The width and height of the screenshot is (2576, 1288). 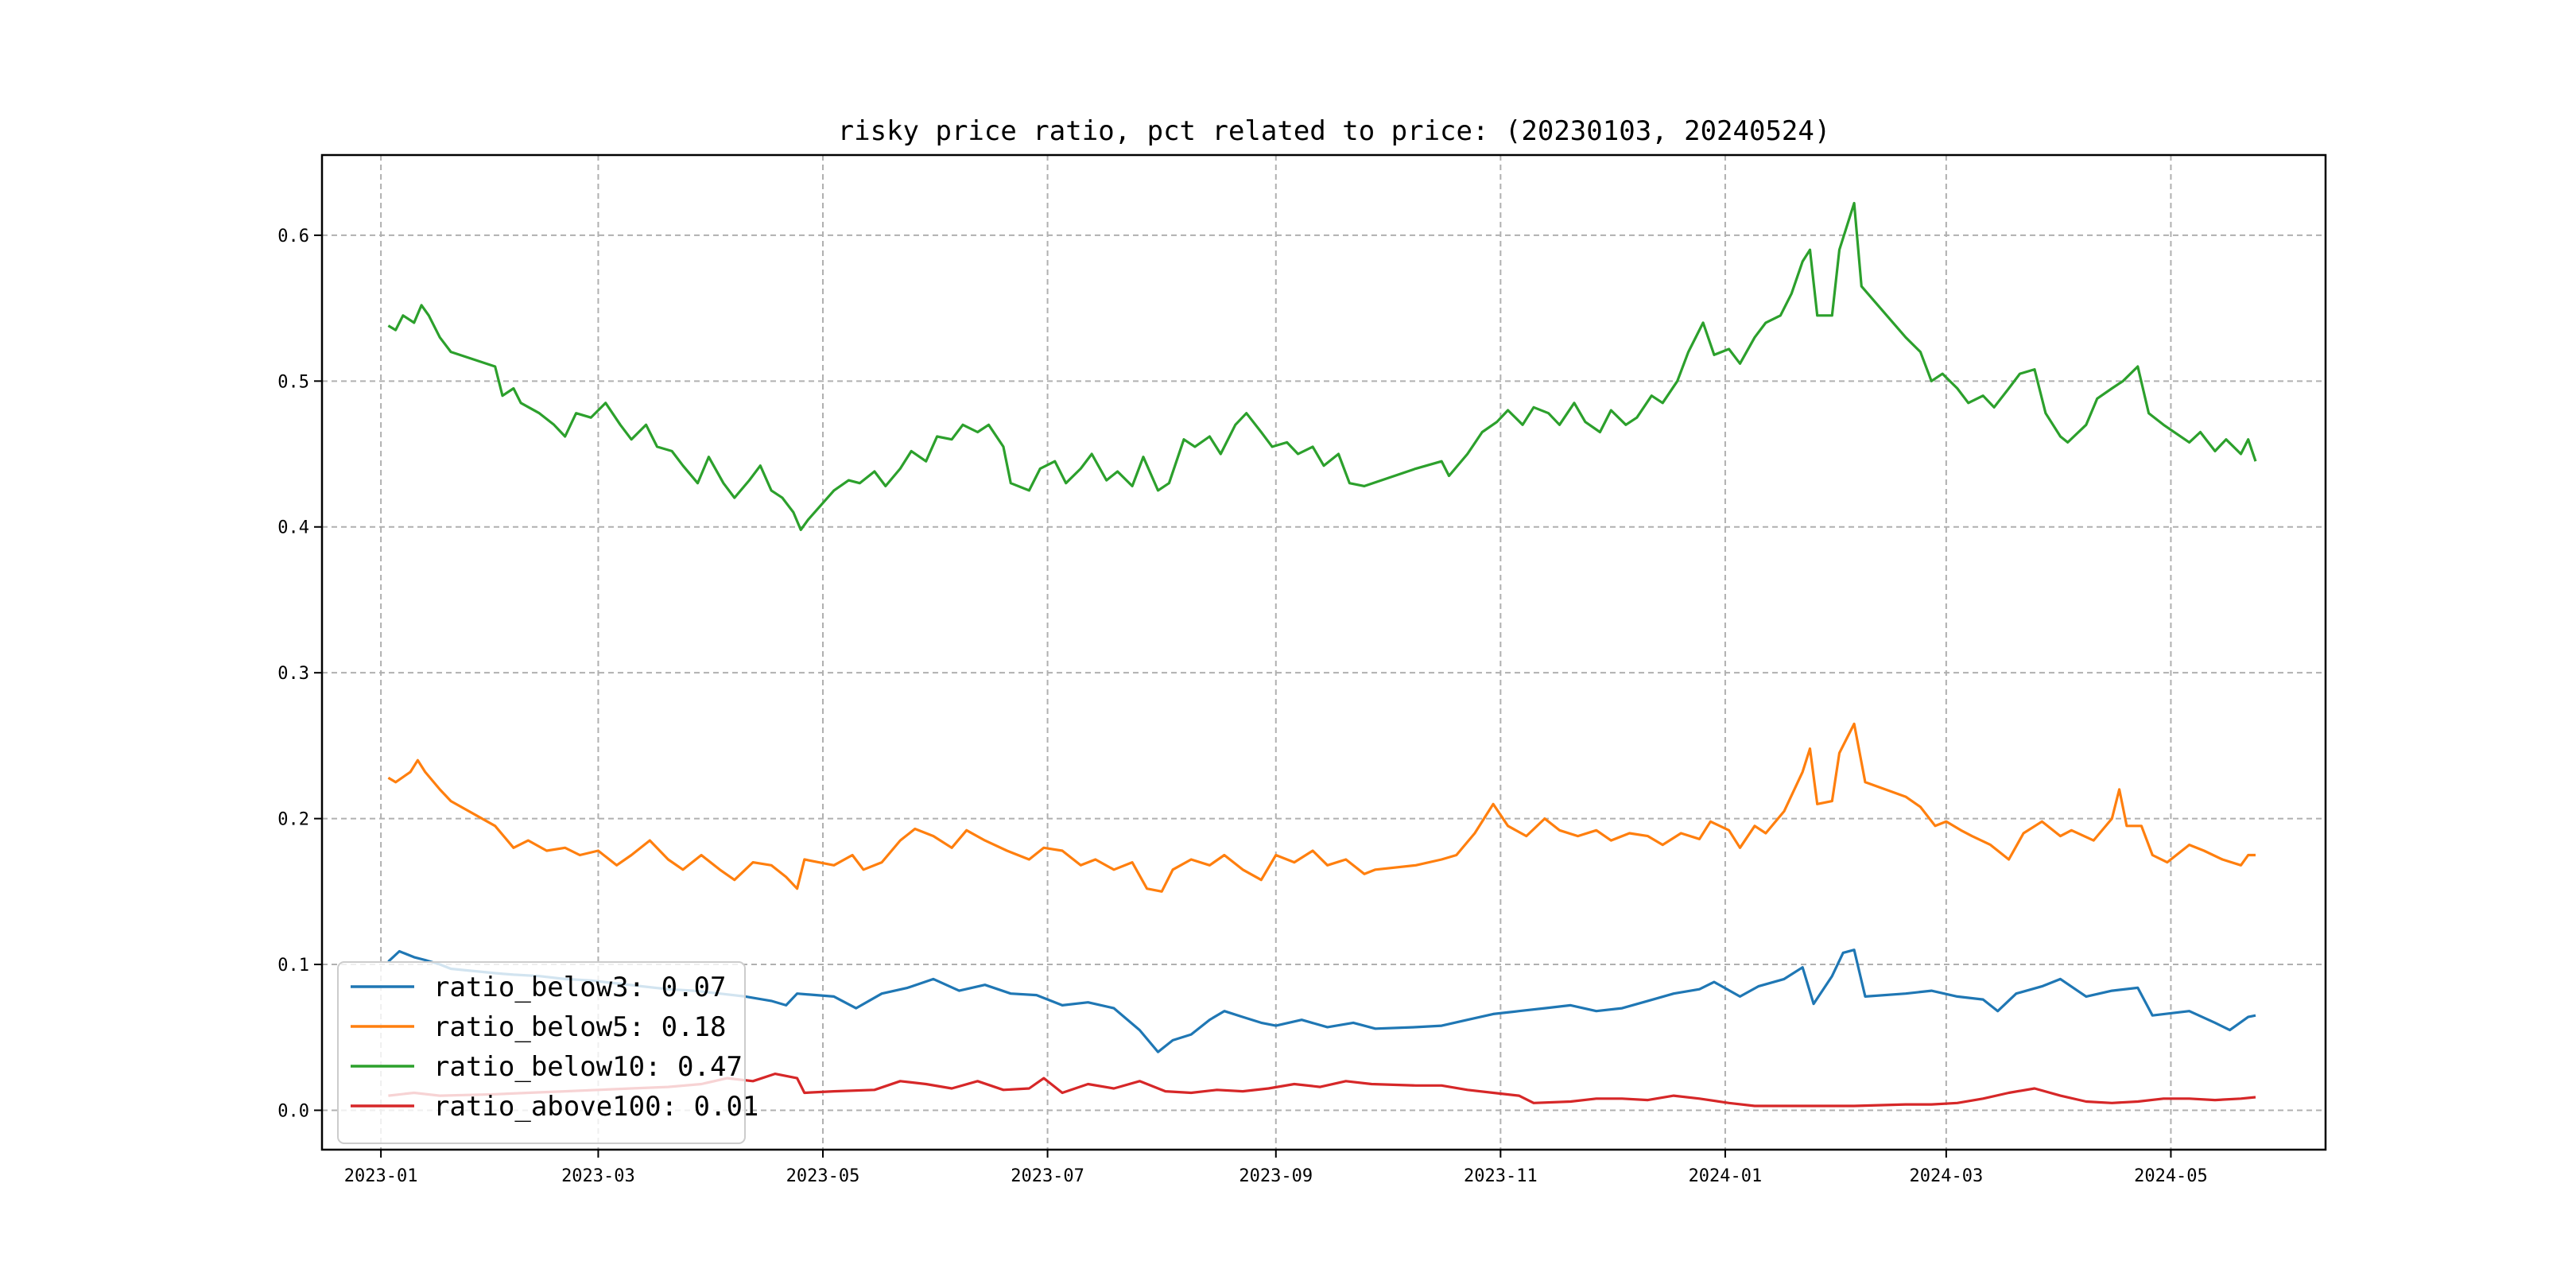 I want to click on x-tick-label: 2023-05, so click(x=823, y=1176).